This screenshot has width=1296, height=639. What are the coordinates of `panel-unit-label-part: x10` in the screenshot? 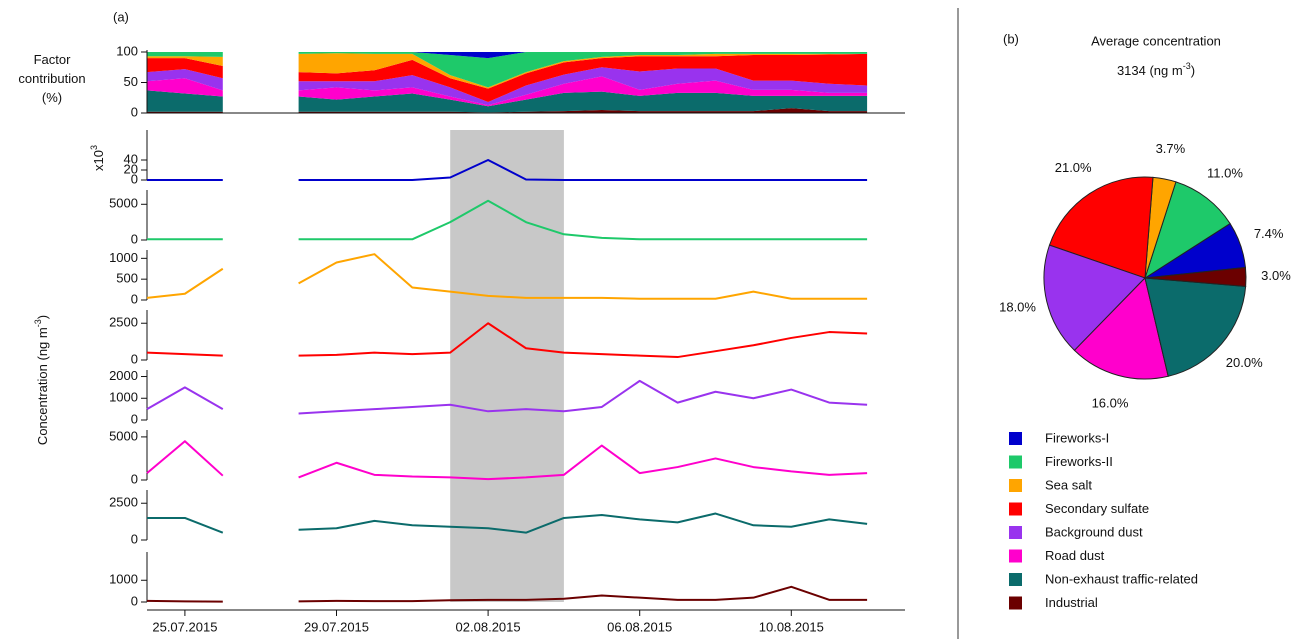 It's located at (98, 160).